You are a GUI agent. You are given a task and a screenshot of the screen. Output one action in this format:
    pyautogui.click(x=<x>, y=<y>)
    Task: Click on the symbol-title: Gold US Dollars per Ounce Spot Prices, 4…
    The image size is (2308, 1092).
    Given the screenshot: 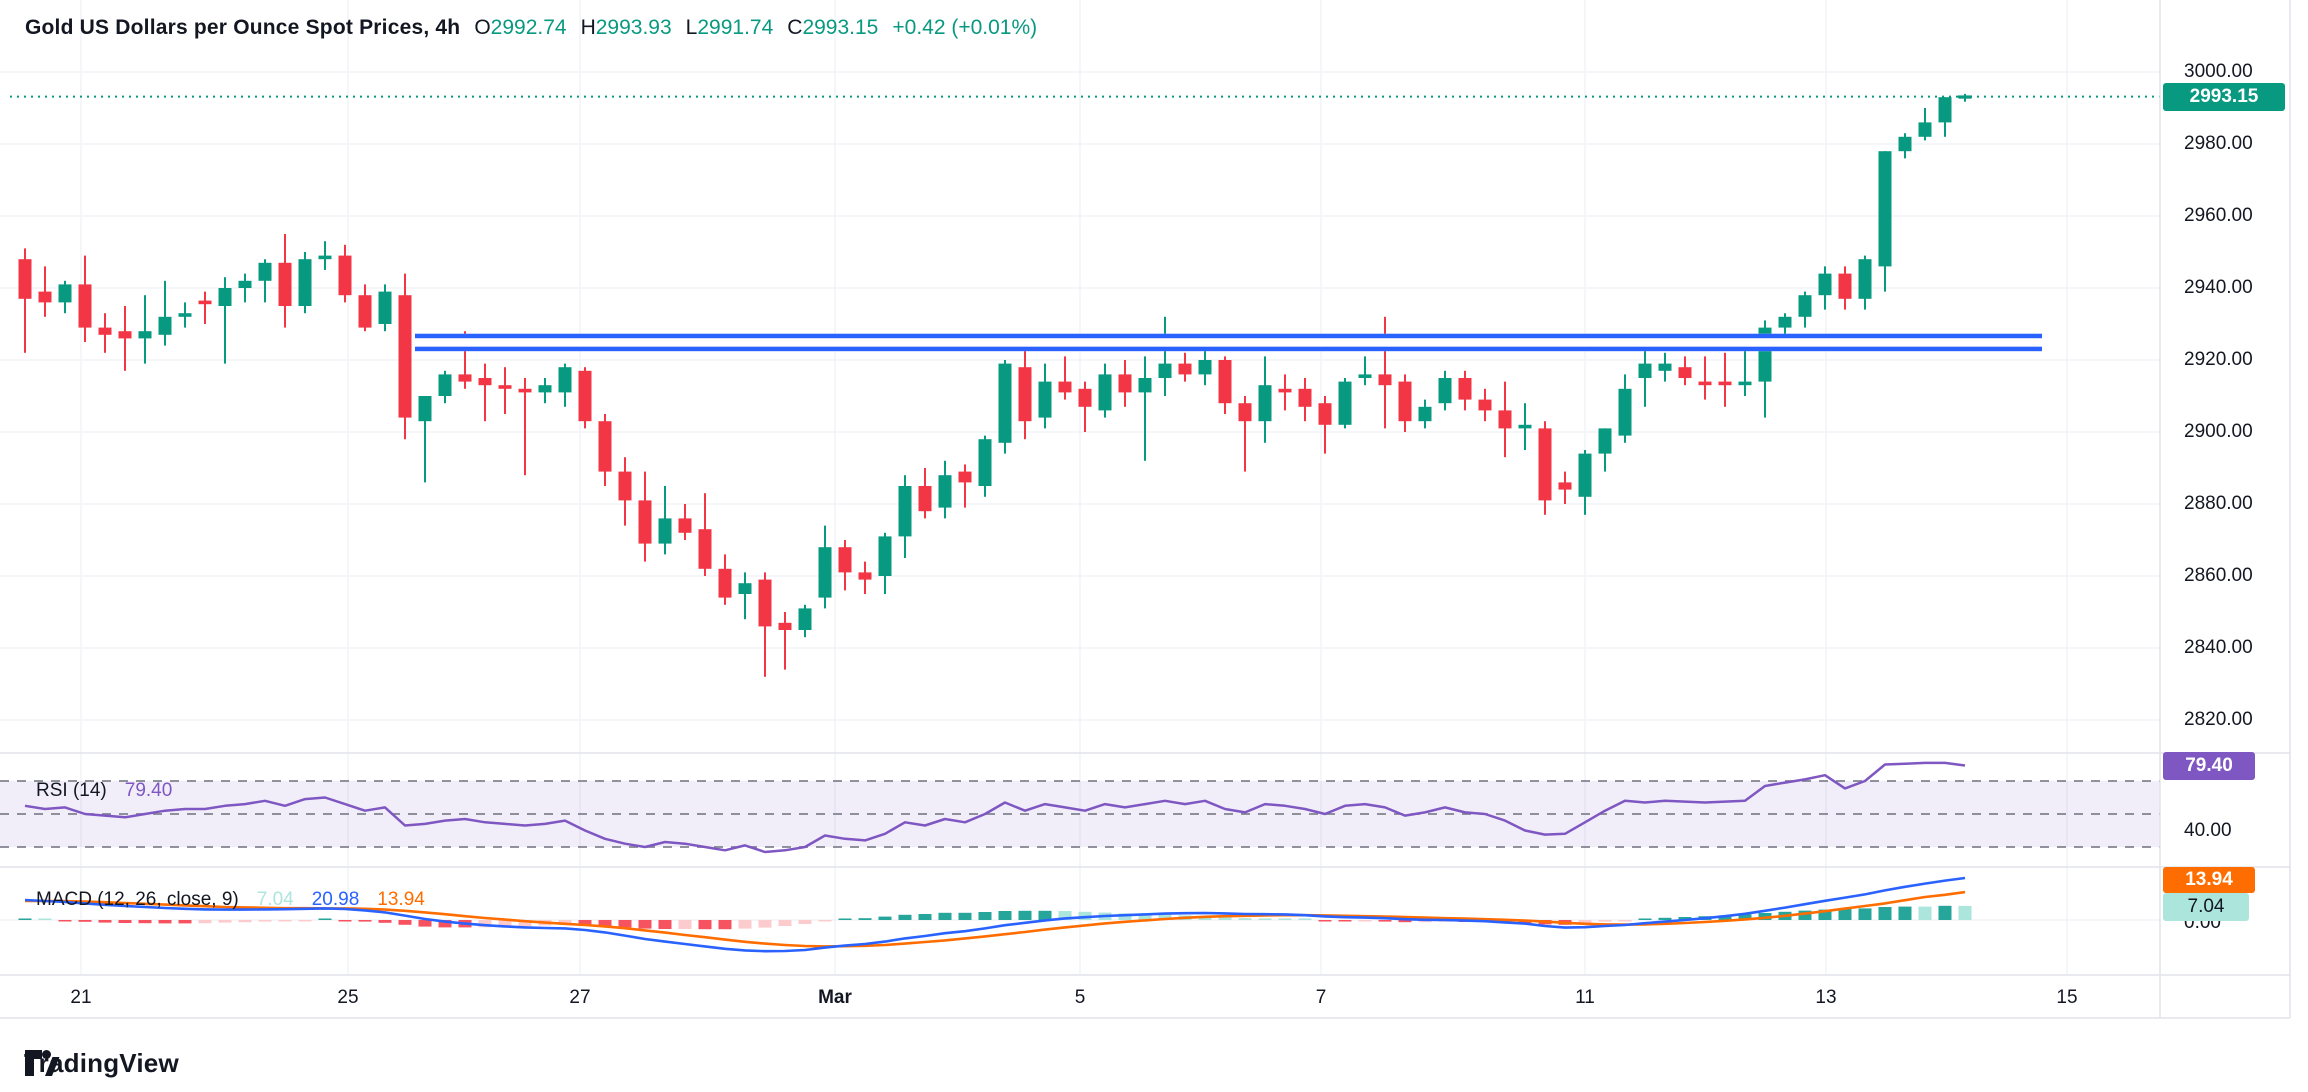 What is the action you would take?
    pyautogui.click(x=243, y=27)
    